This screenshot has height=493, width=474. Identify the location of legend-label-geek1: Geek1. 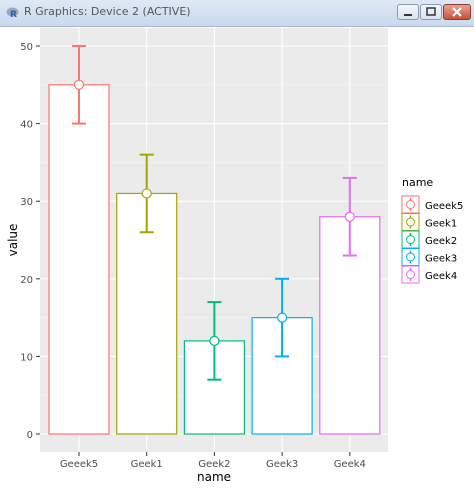
(441, 224).